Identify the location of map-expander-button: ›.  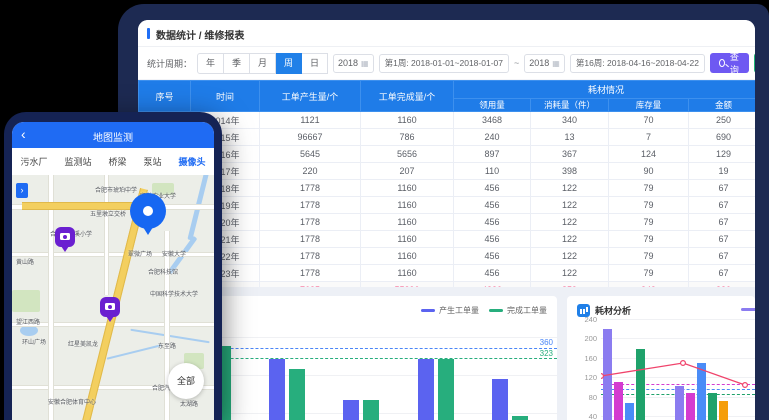
(22, 190).